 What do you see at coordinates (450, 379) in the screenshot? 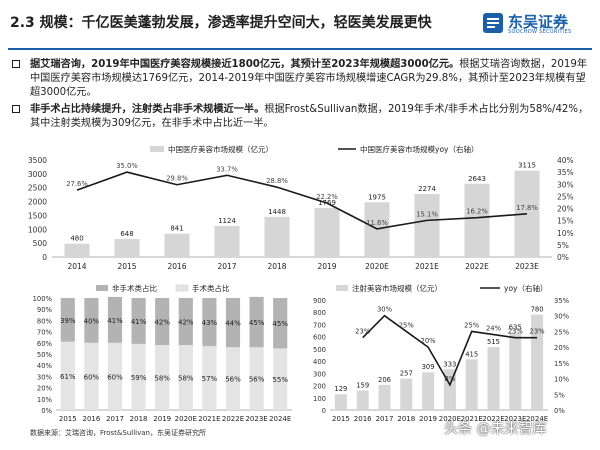
I see `yoy-value-label: 8%` at bounding box center [450, 379].